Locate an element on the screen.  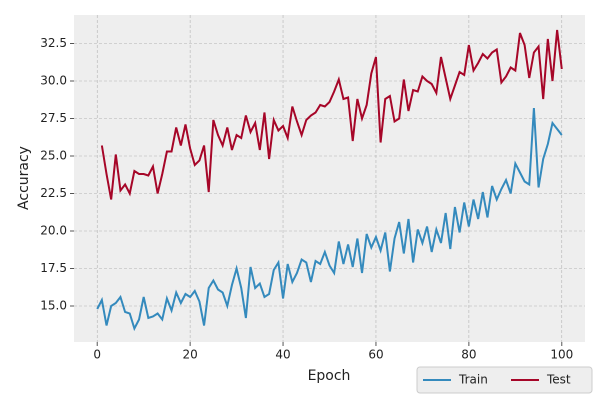
x-tick-label: 20 is located at coordinates (189, 355).